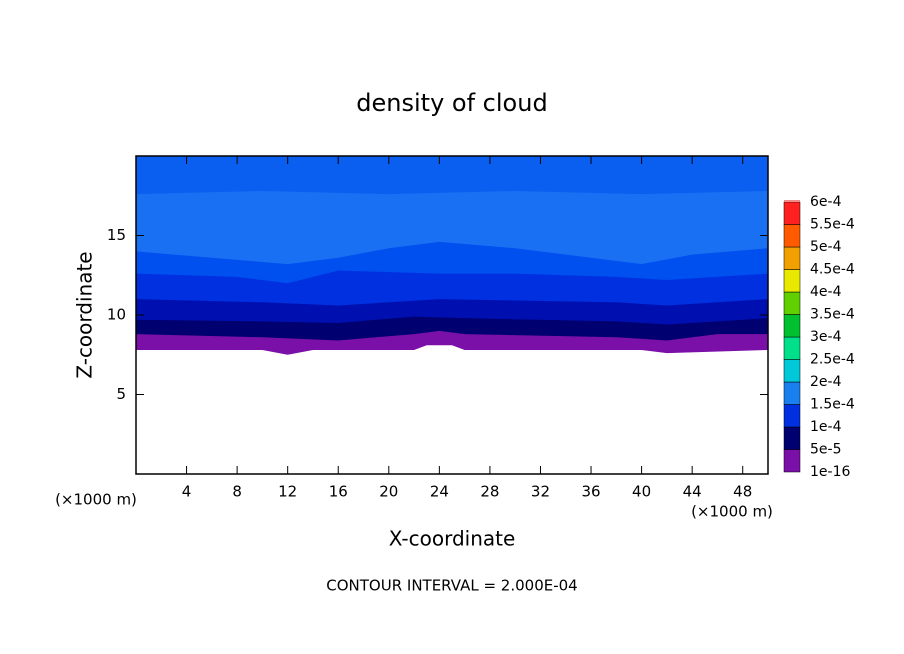 The height and width of the screenshot is (654, 904). What do you see at coordinates (641, 492) in the screenshot?
I see `x-tick-label: 40` at bounding box center [641, 492].